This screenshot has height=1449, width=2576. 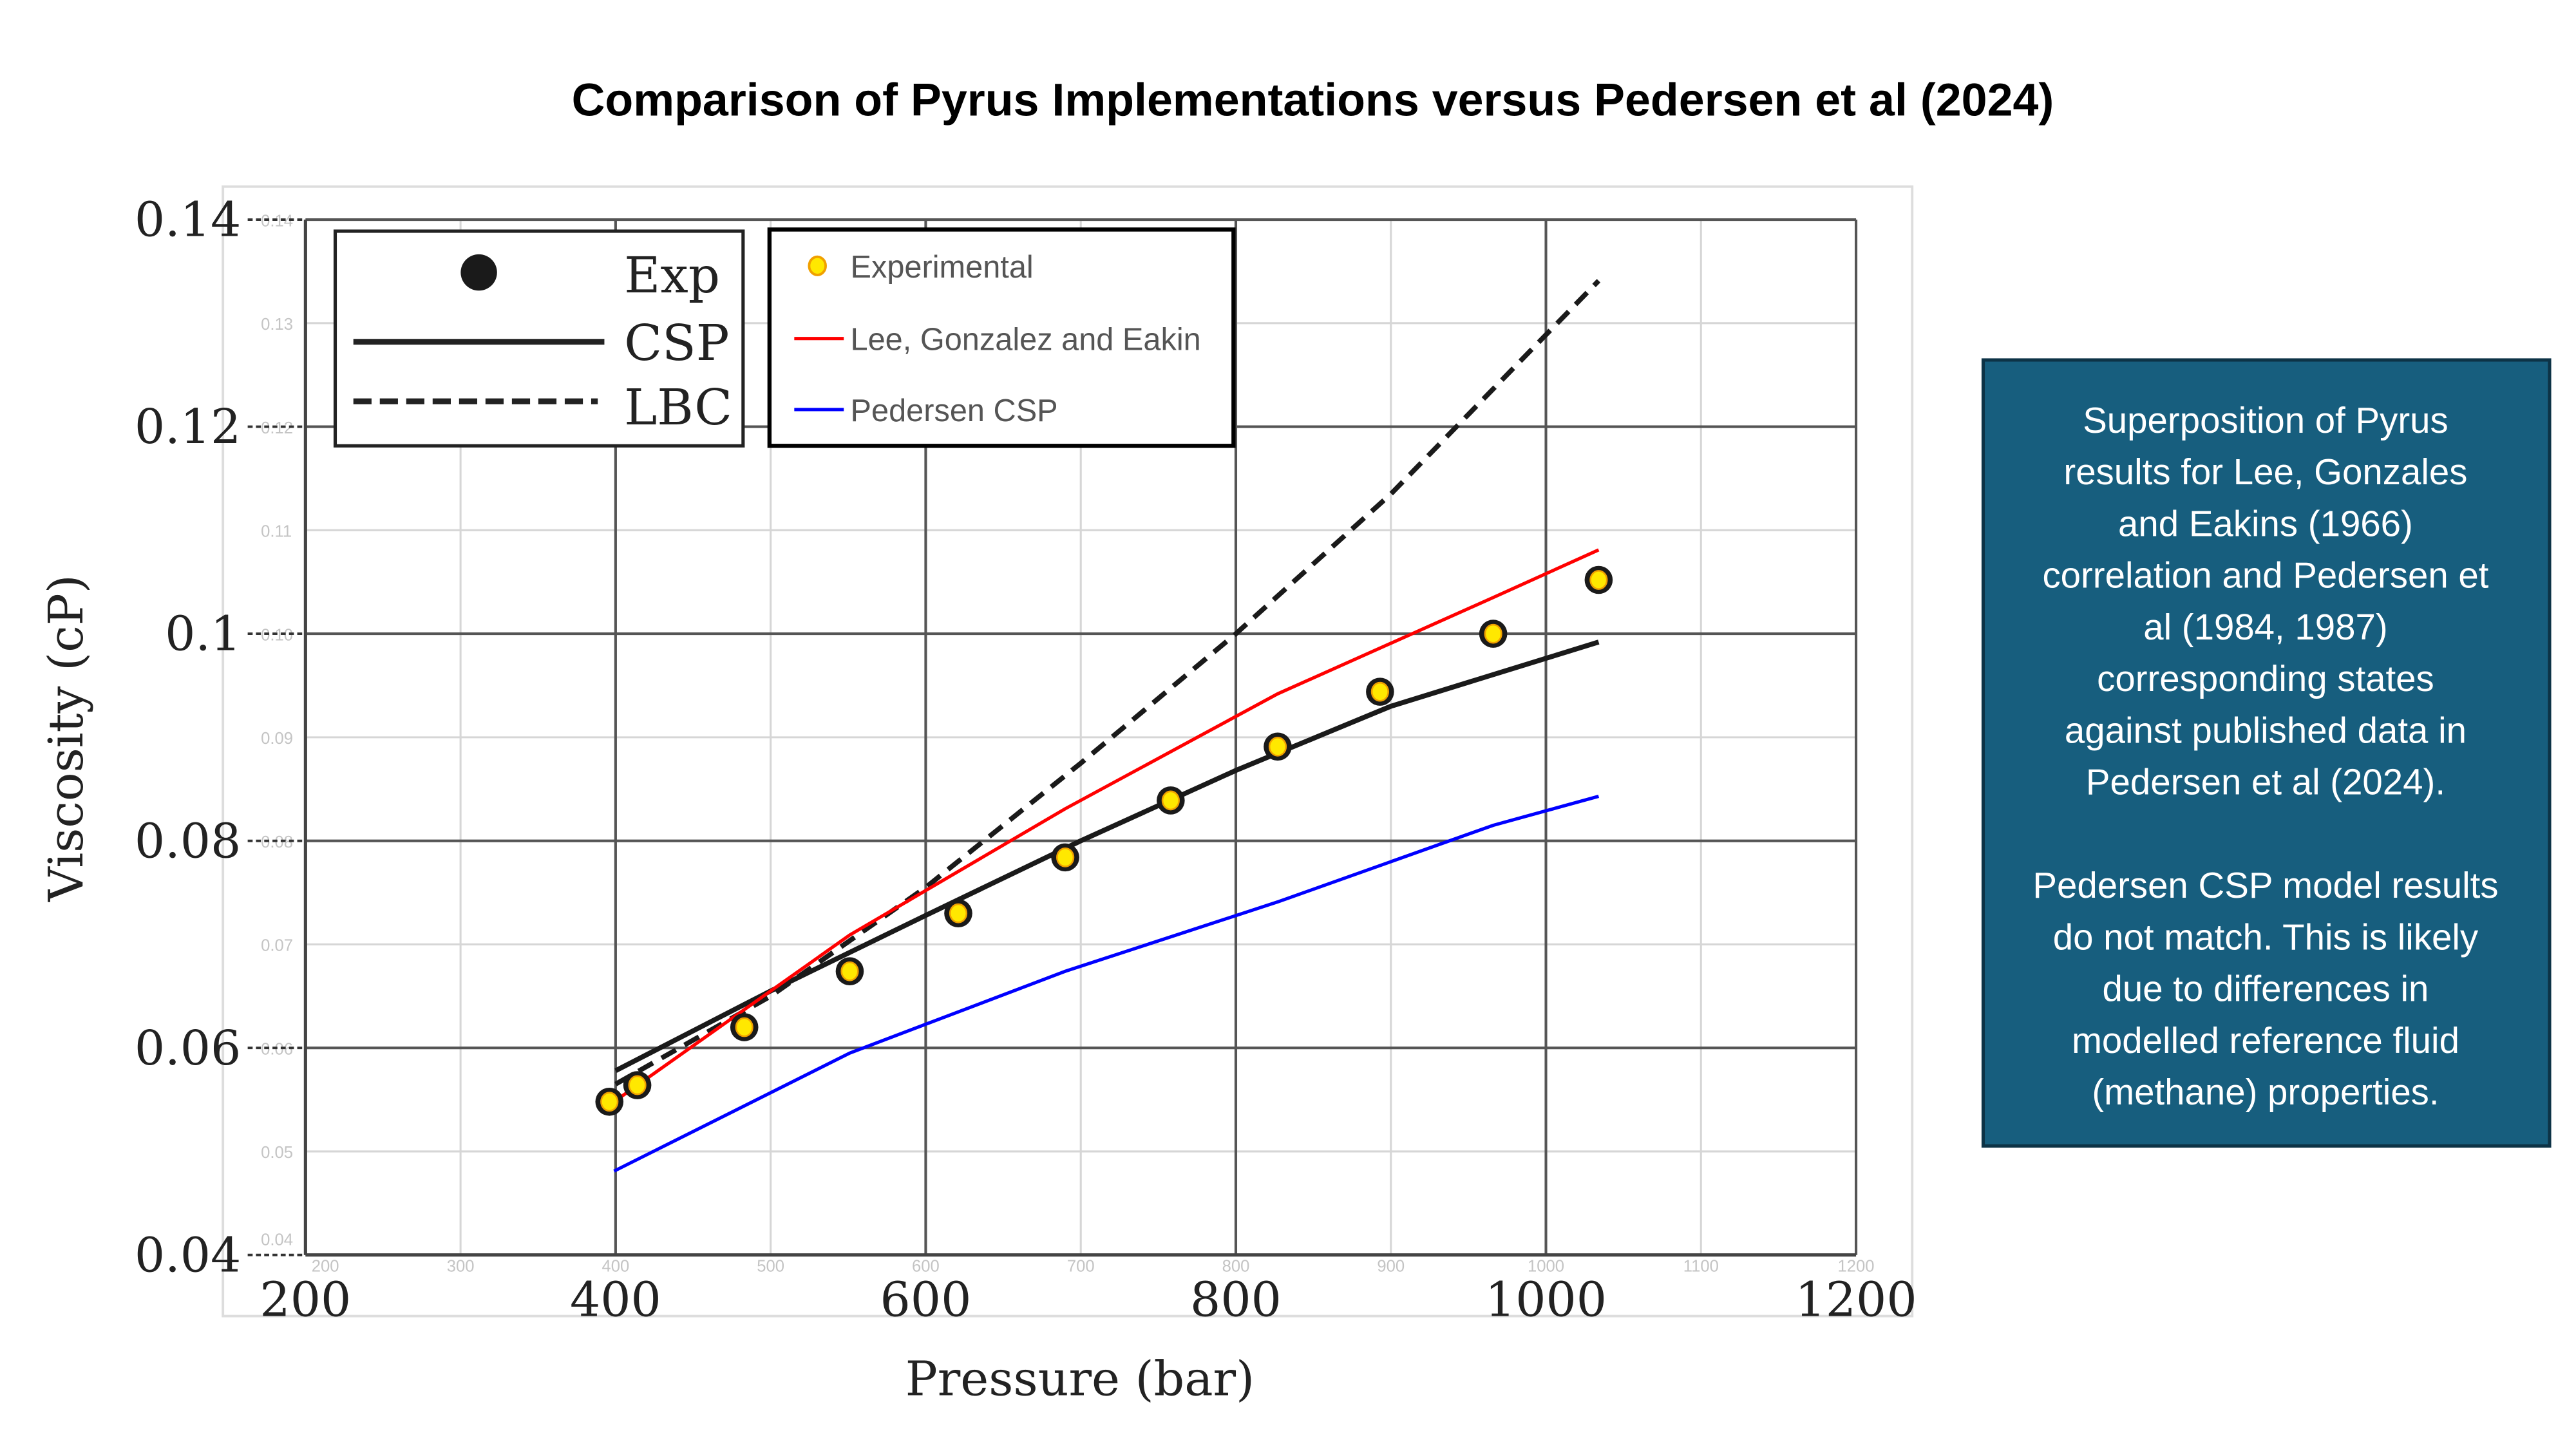 I want to click on y-tick-label: 0.04, so click(x=189, y=1255).